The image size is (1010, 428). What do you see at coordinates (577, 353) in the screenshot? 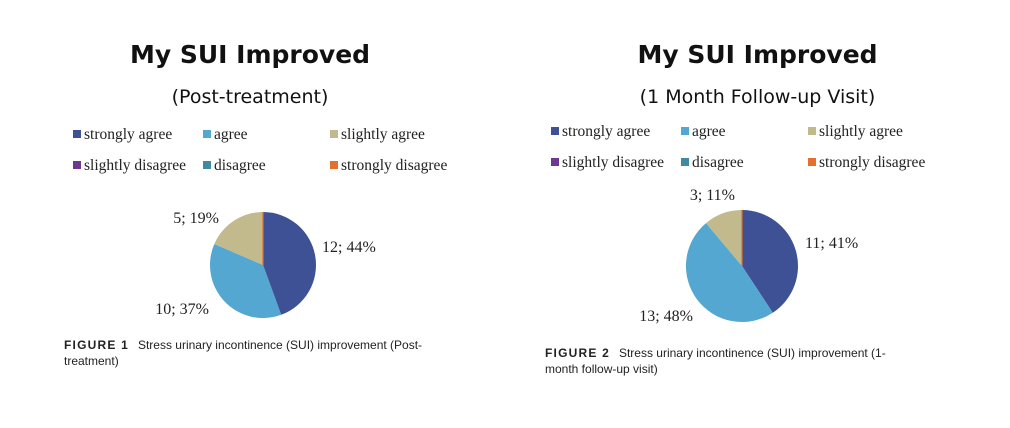
I see `figure-label: FIGURE 2` at bounding box center [577, 353].